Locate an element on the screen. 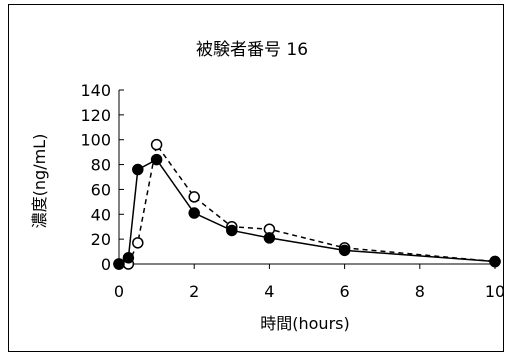 This screenshot has width=506, height=356. x-tick-label: 10 is located at coordinates (494, 291).